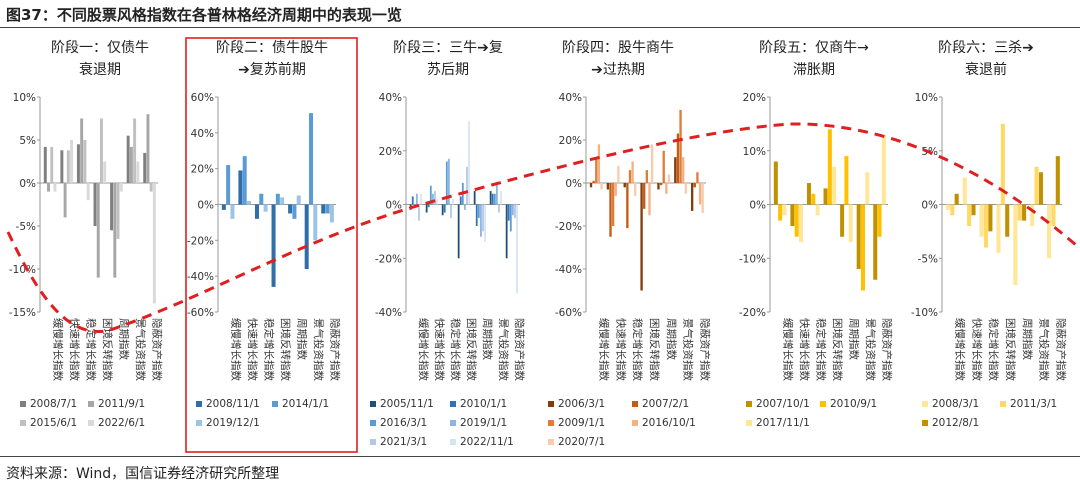 The image size is (1080, 497). I want to click on legend-label: 2019/1/1, so click(483, 423).